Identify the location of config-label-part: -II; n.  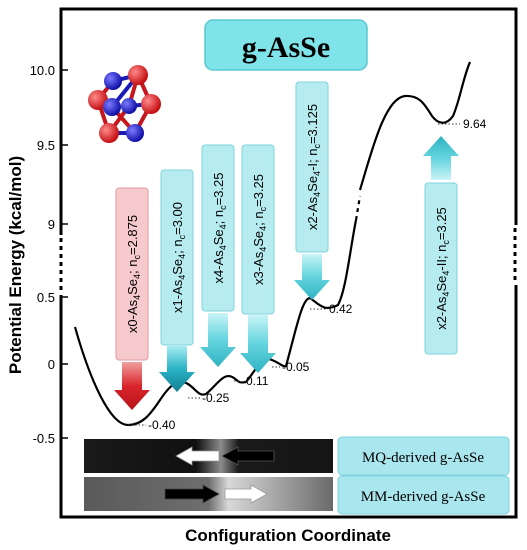
(441, 258).